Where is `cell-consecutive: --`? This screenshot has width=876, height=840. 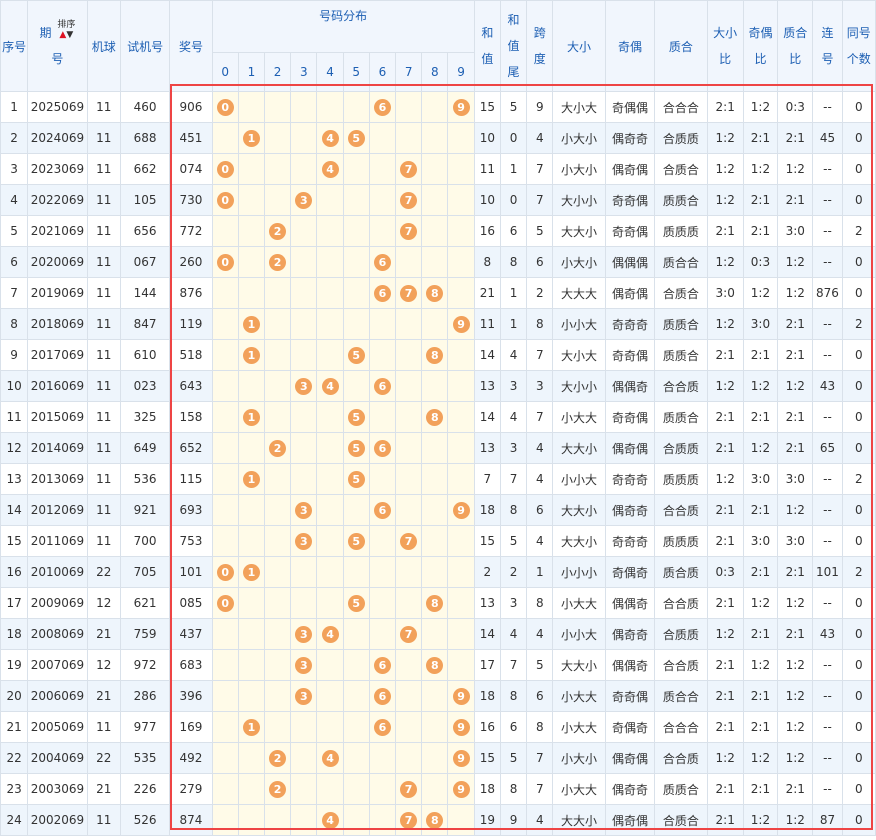 cell-consecutive: -- is located at coordinates (827, 696).